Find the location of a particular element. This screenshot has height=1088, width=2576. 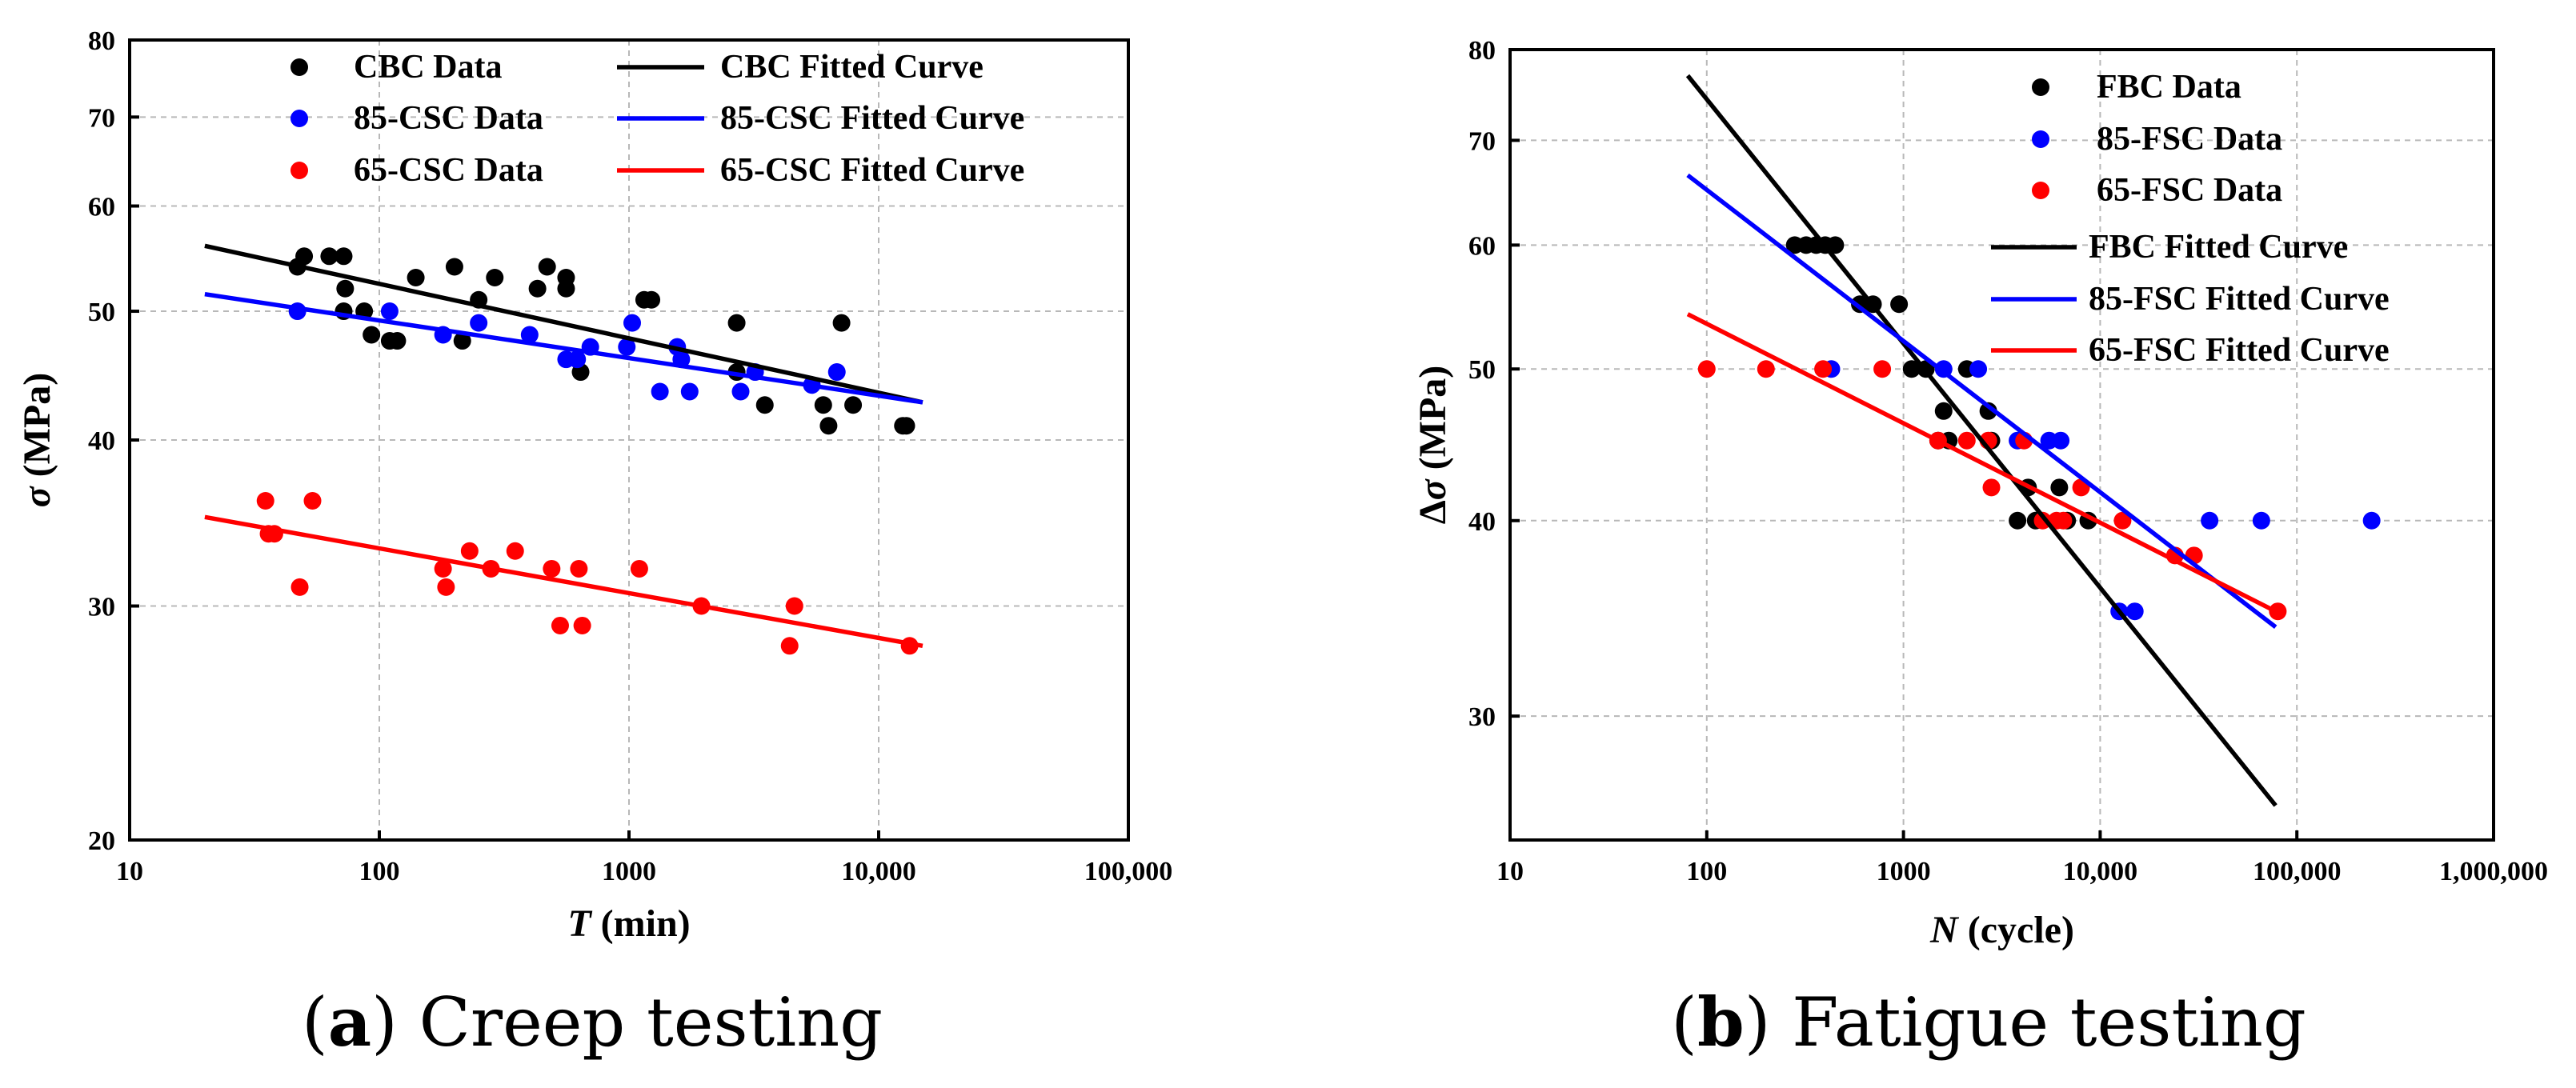

legend-label: 85-FSC Fitted Curve is located at coordinates (2239, 299).